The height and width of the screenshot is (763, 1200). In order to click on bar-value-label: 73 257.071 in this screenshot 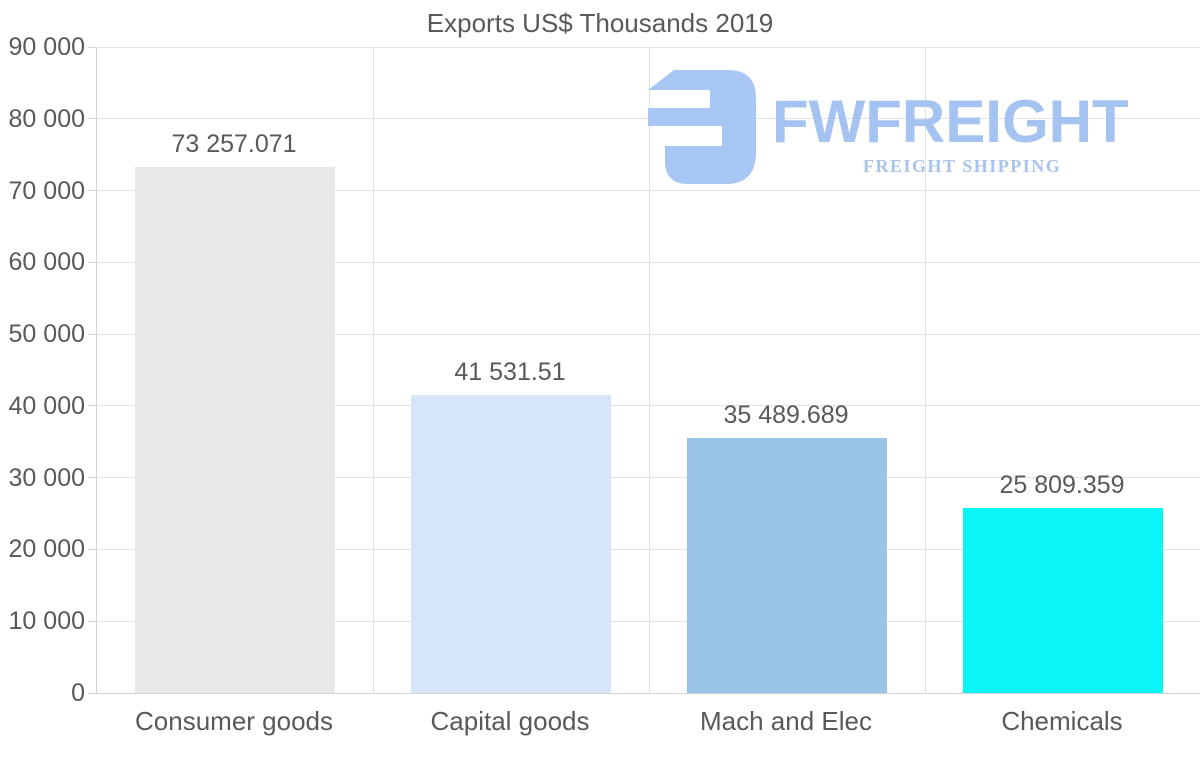, I will do `click(234, 144)`.